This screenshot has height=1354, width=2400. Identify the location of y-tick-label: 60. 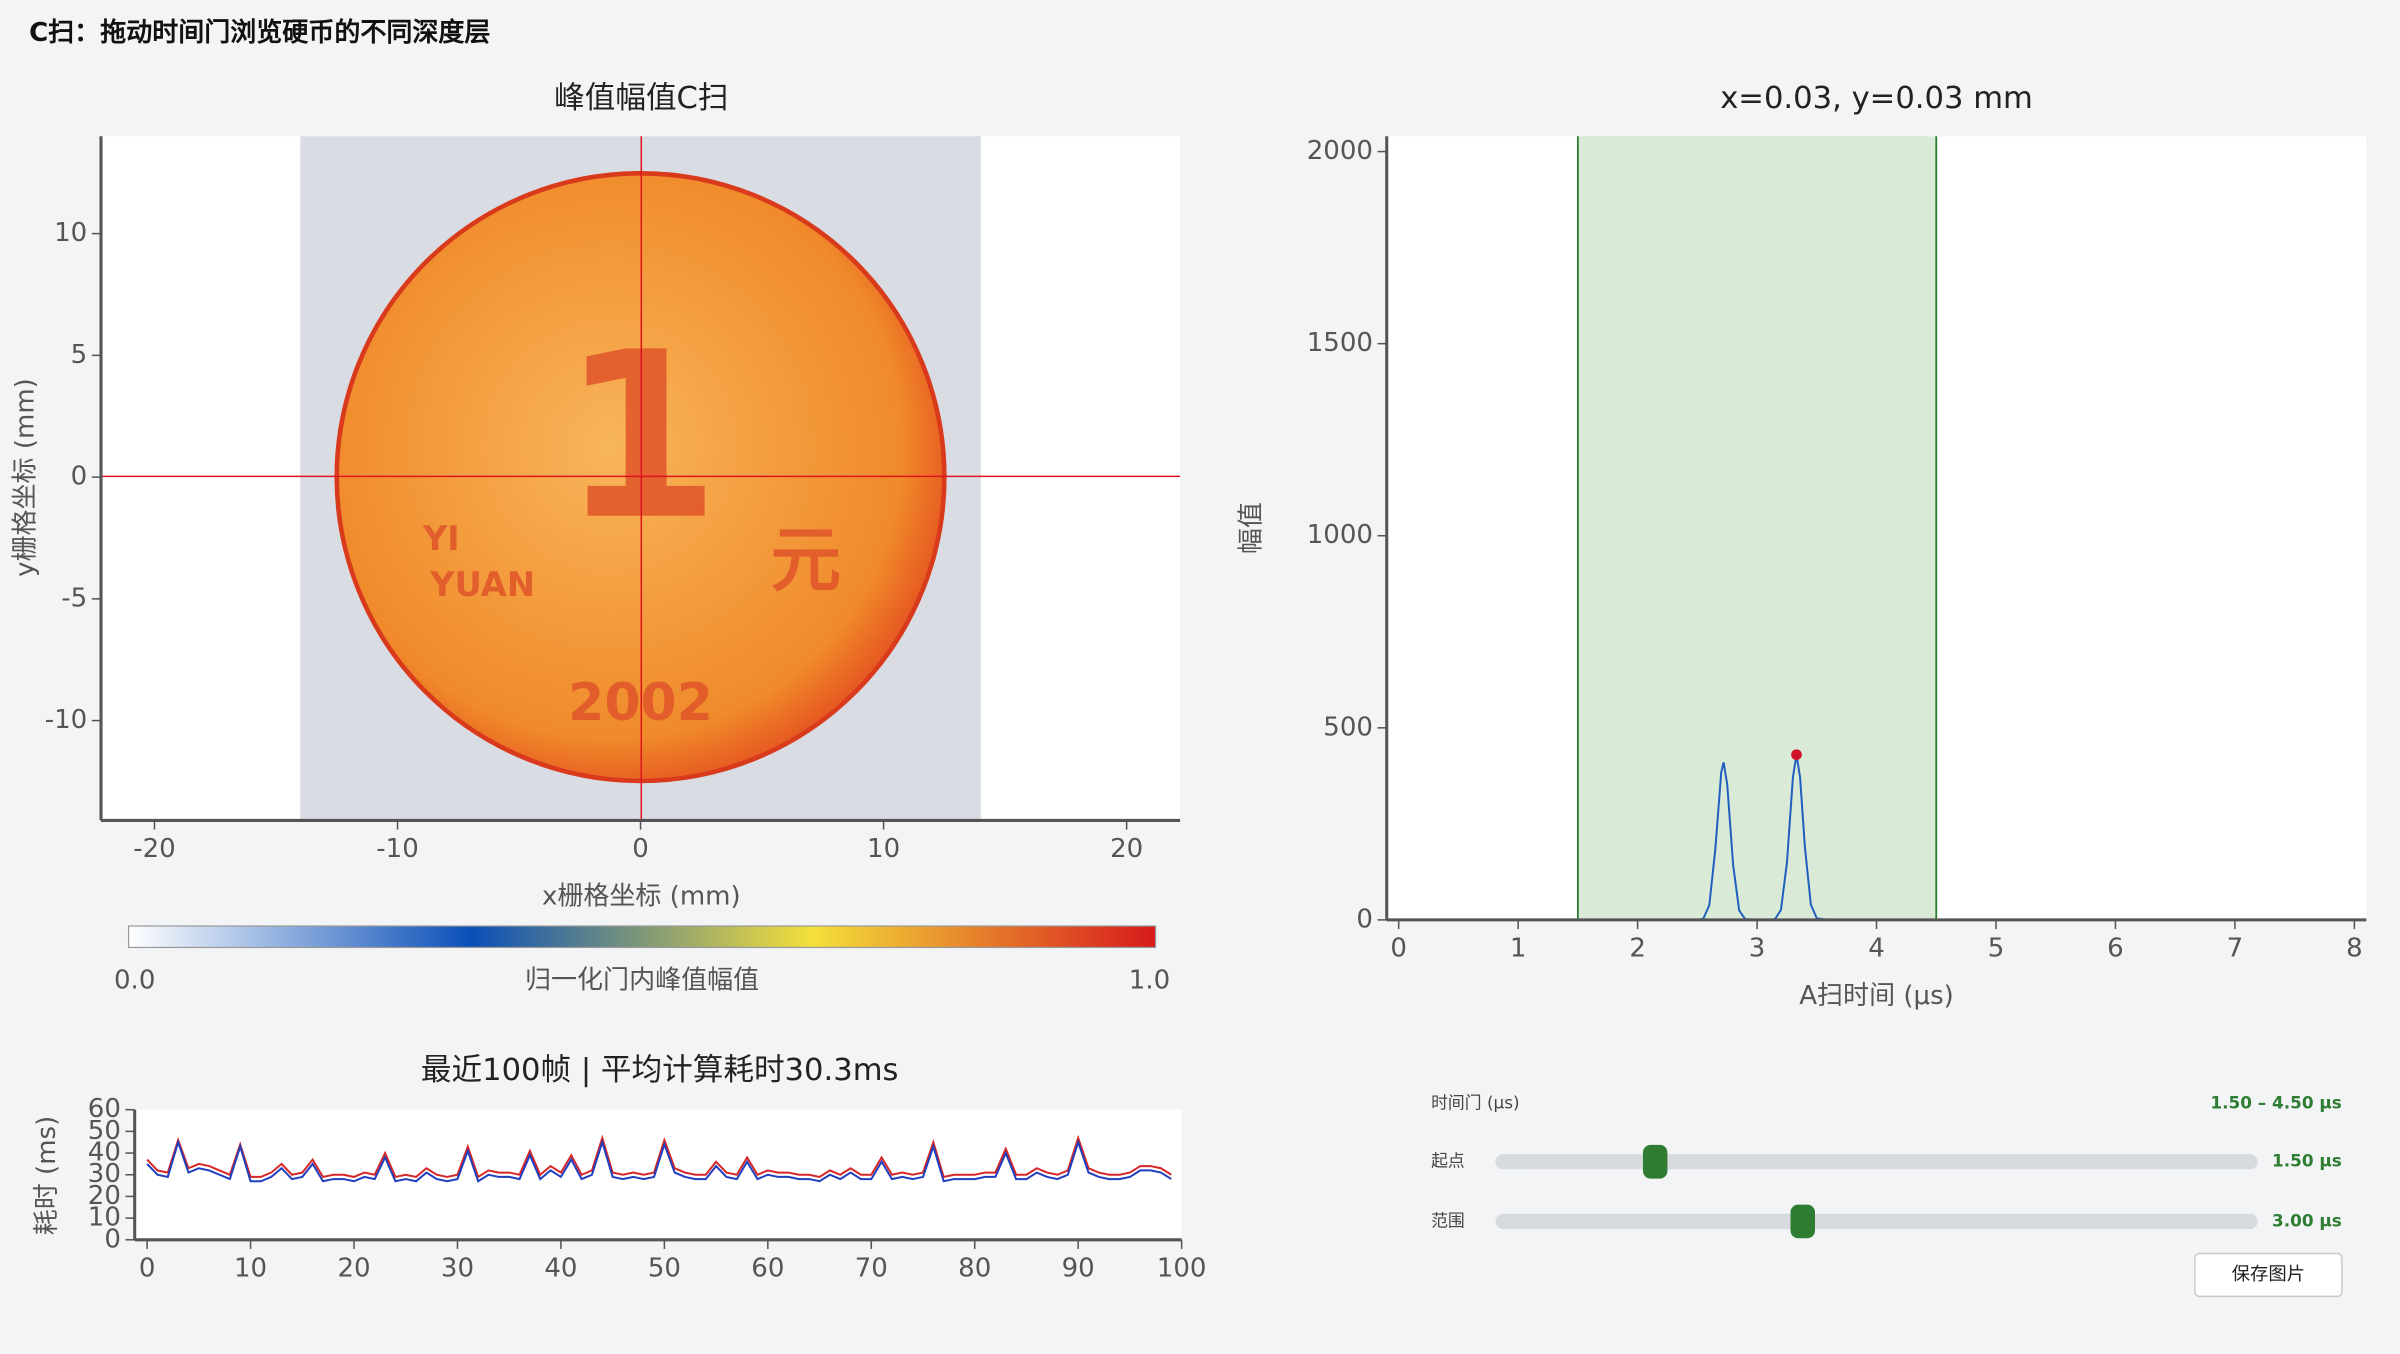
(104, 1109).